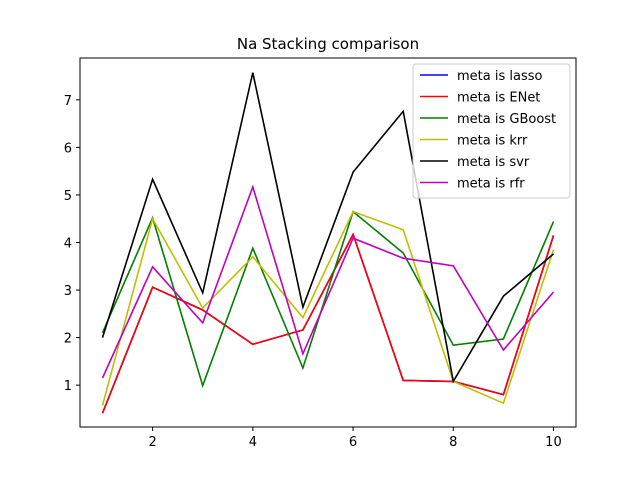  What do you see at coordinates (68, 101) in the screenshot?
I see `y-tick-label: 7` at bounding box center [68, 101].